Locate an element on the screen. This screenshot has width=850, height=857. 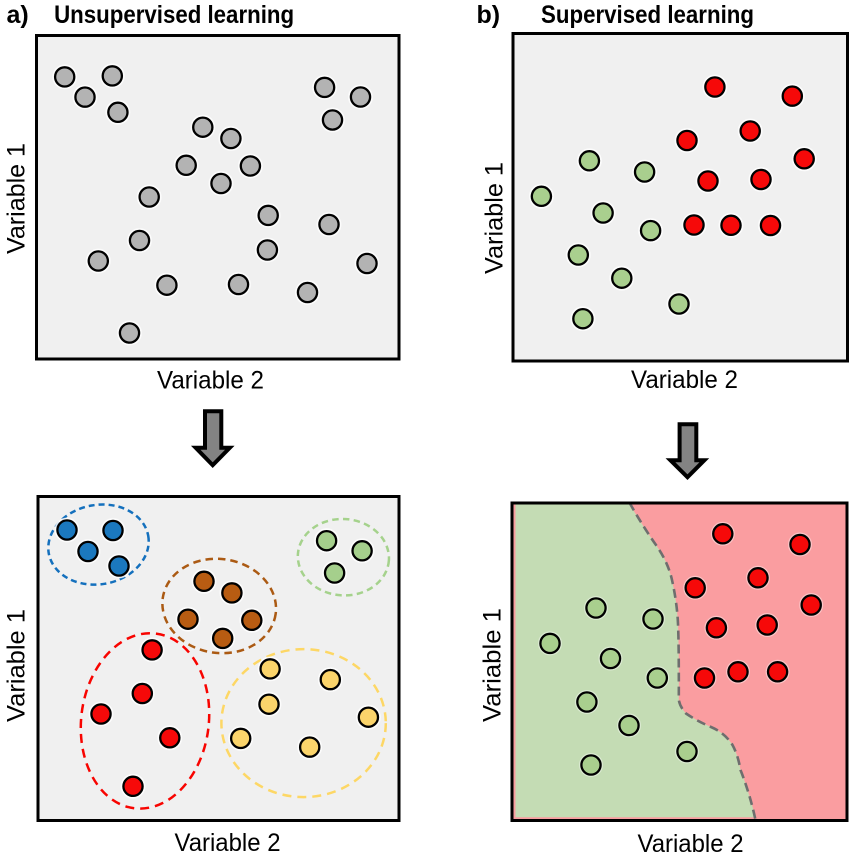
svg-text: a) is located at coordinates (18, 15).